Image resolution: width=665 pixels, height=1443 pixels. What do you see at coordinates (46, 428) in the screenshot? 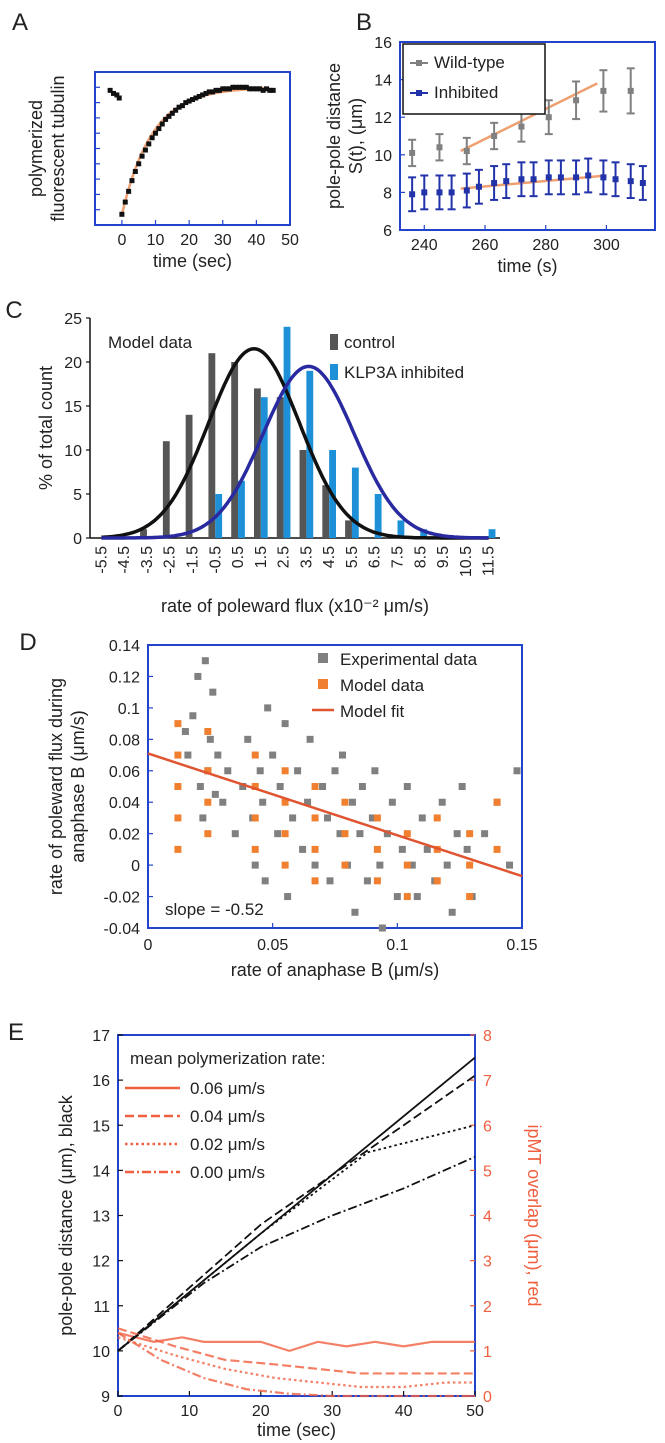
I see `y-axis-title: % of total count` at bounding box center [46, 428].